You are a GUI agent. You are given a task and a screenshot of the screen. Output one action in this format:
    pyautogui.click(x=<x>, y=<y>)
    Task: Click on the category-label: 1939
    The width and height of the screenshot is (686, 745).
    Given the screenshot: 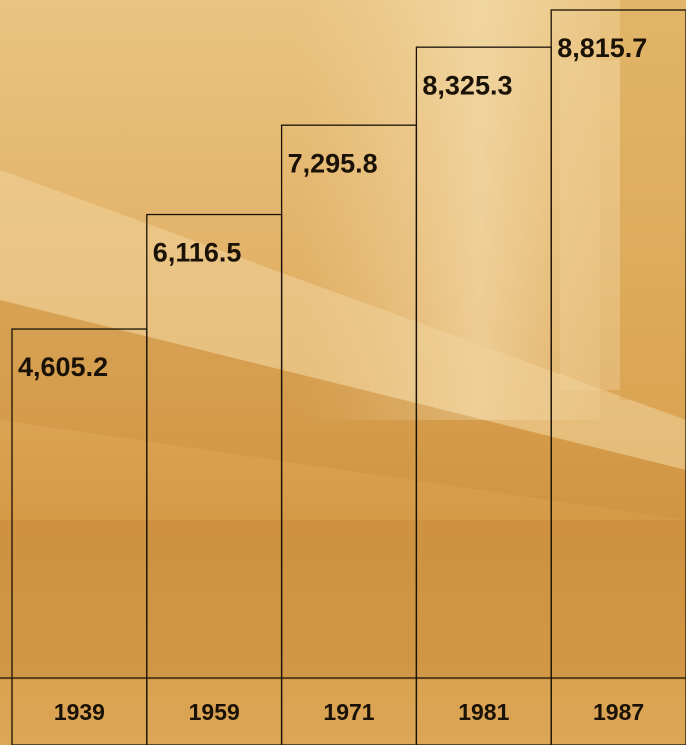 What is the action you would take?
    pyautogui.click(x=79, y=712)
    